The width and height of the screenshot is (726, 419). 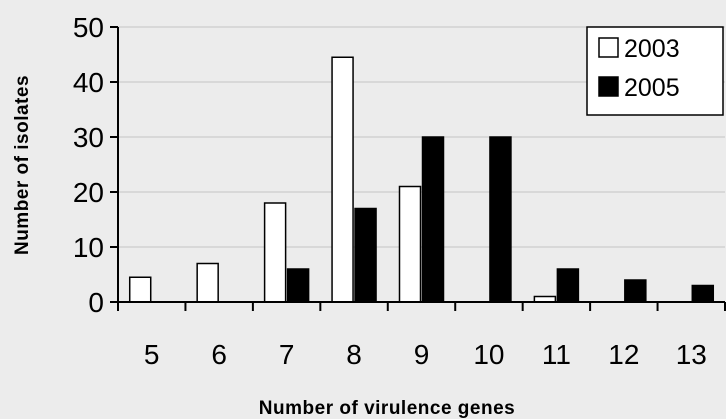 What do you see at coordinates (652, 88) in the screenshot?
I see `legend-label-2005: 2005` at bounding box center [652, 88].